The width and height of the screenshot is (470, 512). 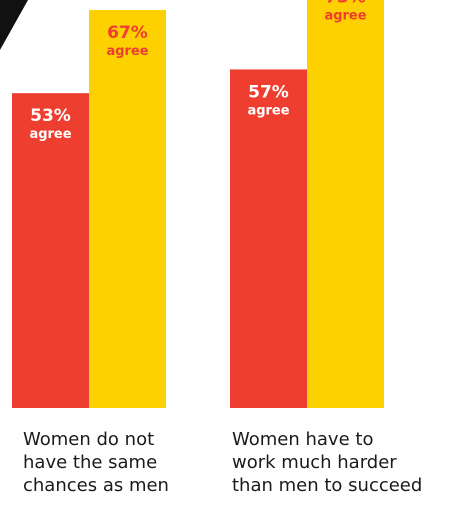 I want to click on bar-2-series-2-agree-label: agree, so click(x=345, y=15).